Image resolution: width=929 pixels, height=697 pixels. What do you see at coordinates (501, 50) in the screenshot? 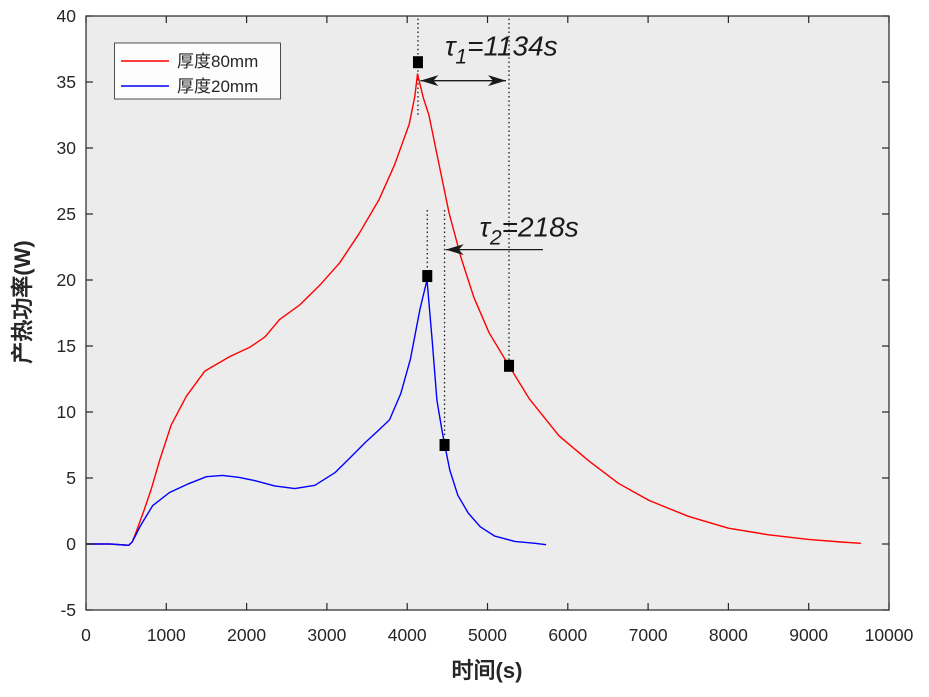
I see `annotation-tau1: τ1=1134s` at bounding box center [501, 50].